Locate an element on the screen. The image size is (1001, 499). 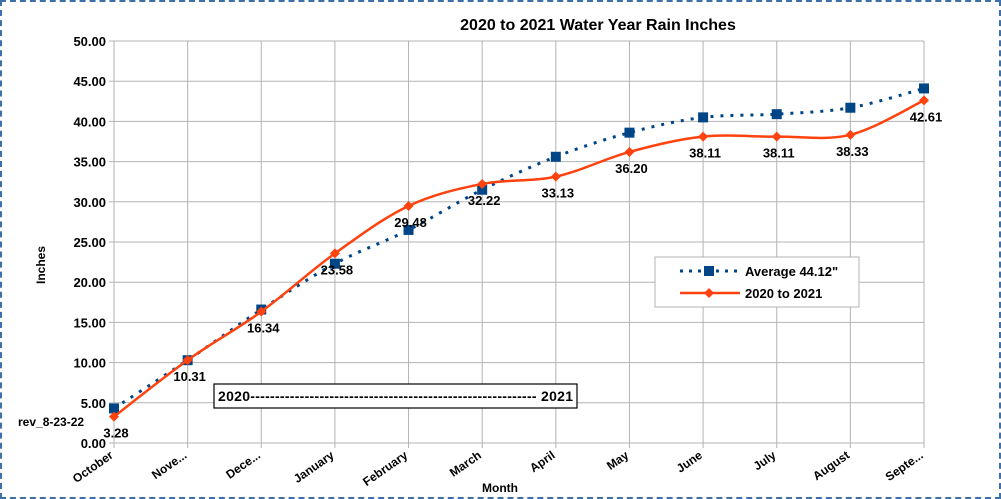
data-label: 32.22 is located at coordinates (484, 200).